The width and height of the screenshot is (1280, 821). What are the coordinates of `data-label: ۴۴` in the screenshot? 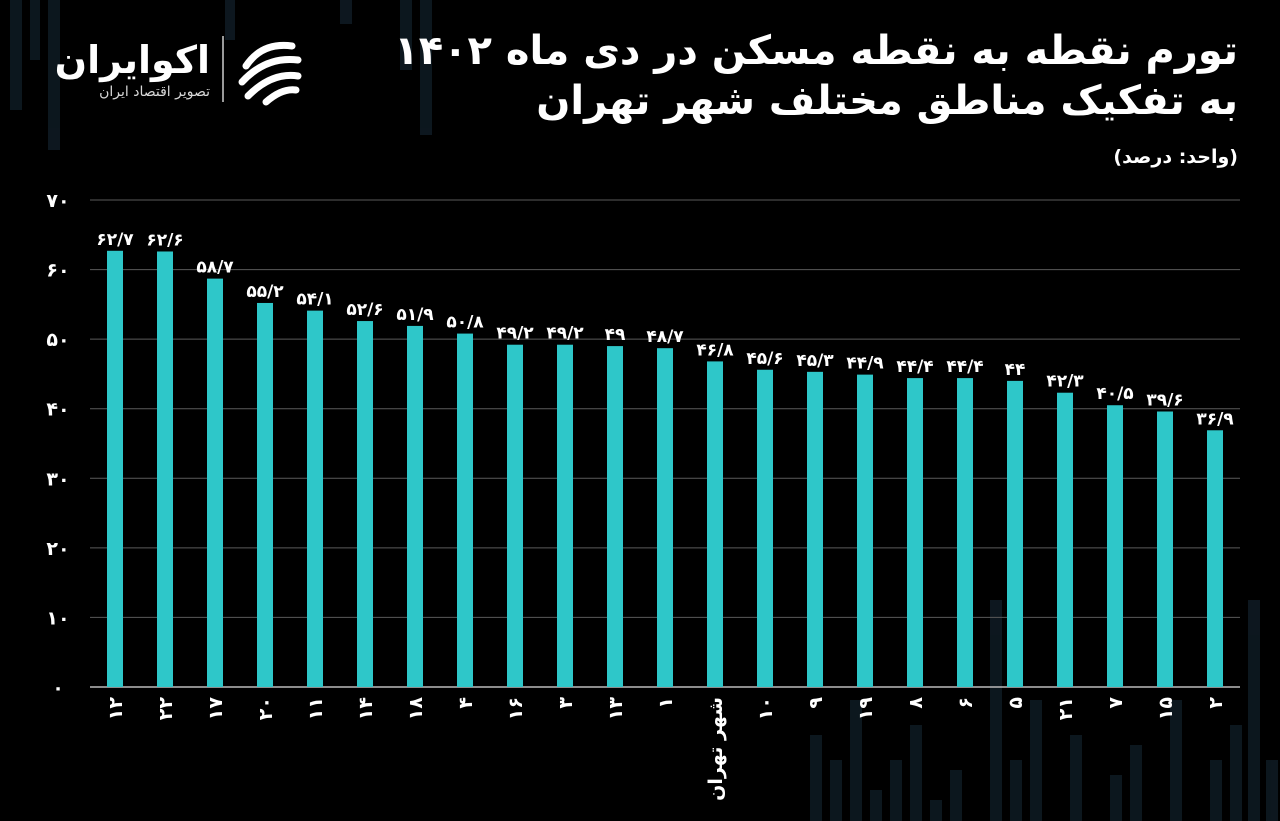 It's located at (1015, 370).